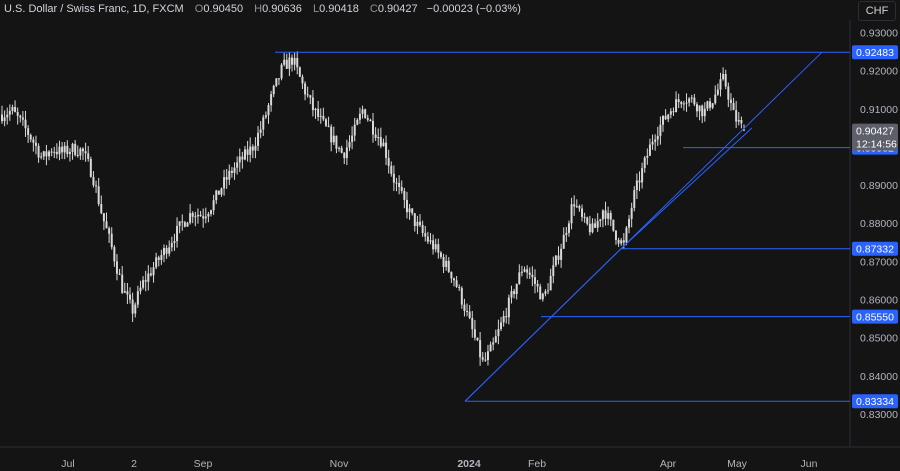  I want to click on last-price-value: 0.90427, so click(875, 132).